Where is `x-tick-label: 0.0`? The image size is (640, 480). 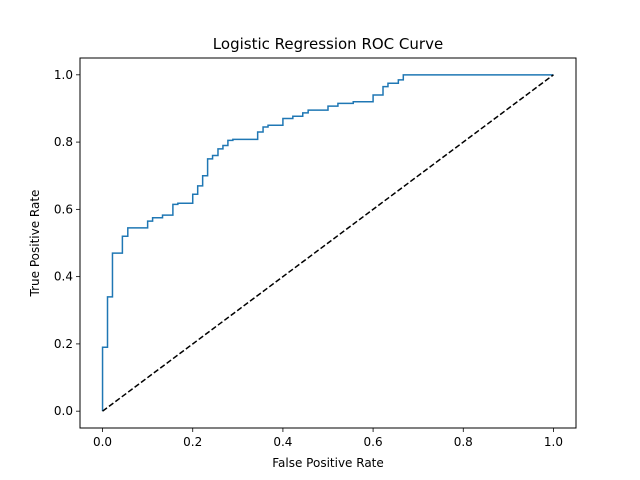 x-tick-label: 0.0 is located at coordinates (102, 442).